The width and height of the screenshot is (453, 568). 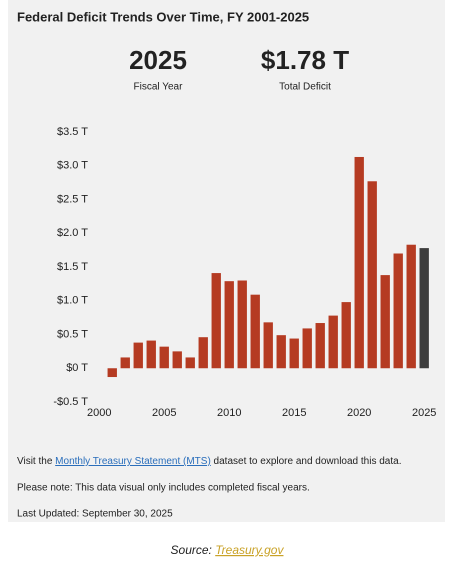 What do you see at coordinates (95, 514) in the screenshot?
I see `footer-updated: Last Updated: September 30, 2025` at bounding box center [95, 514].